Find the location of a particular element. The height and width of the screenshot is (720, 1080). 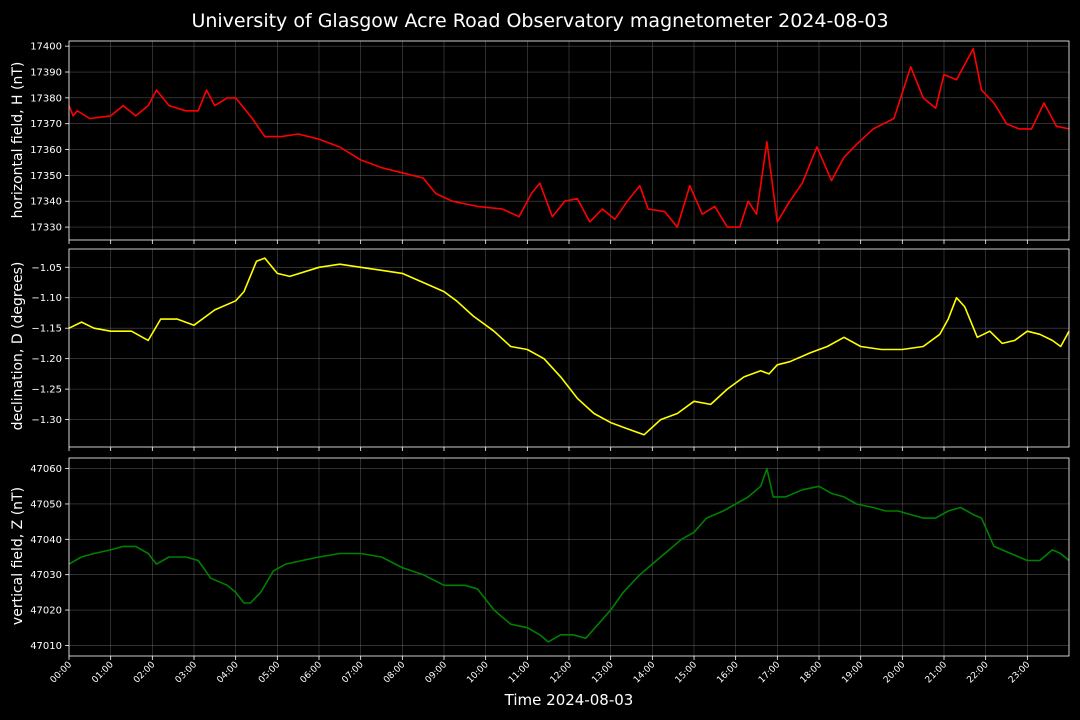

panel-1-ytick-label: 17400 is located at coordinates (46, 47).